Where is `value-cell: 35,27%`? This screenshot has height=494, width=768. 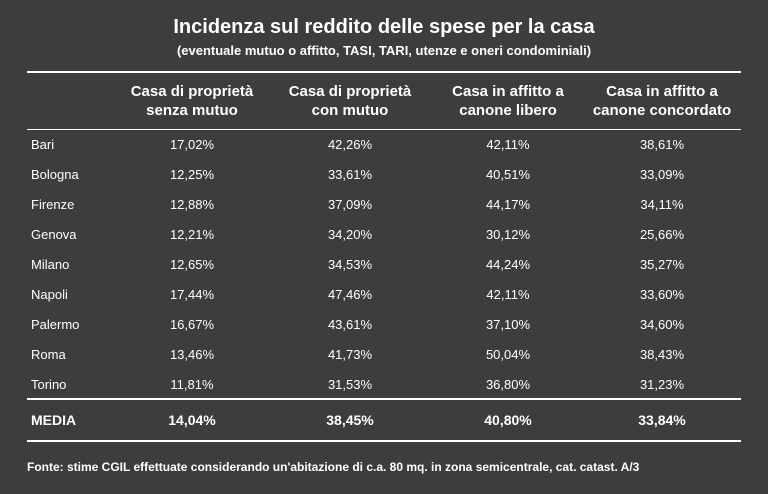
value-cell: 35,27% is located at coordinates (662, 264).